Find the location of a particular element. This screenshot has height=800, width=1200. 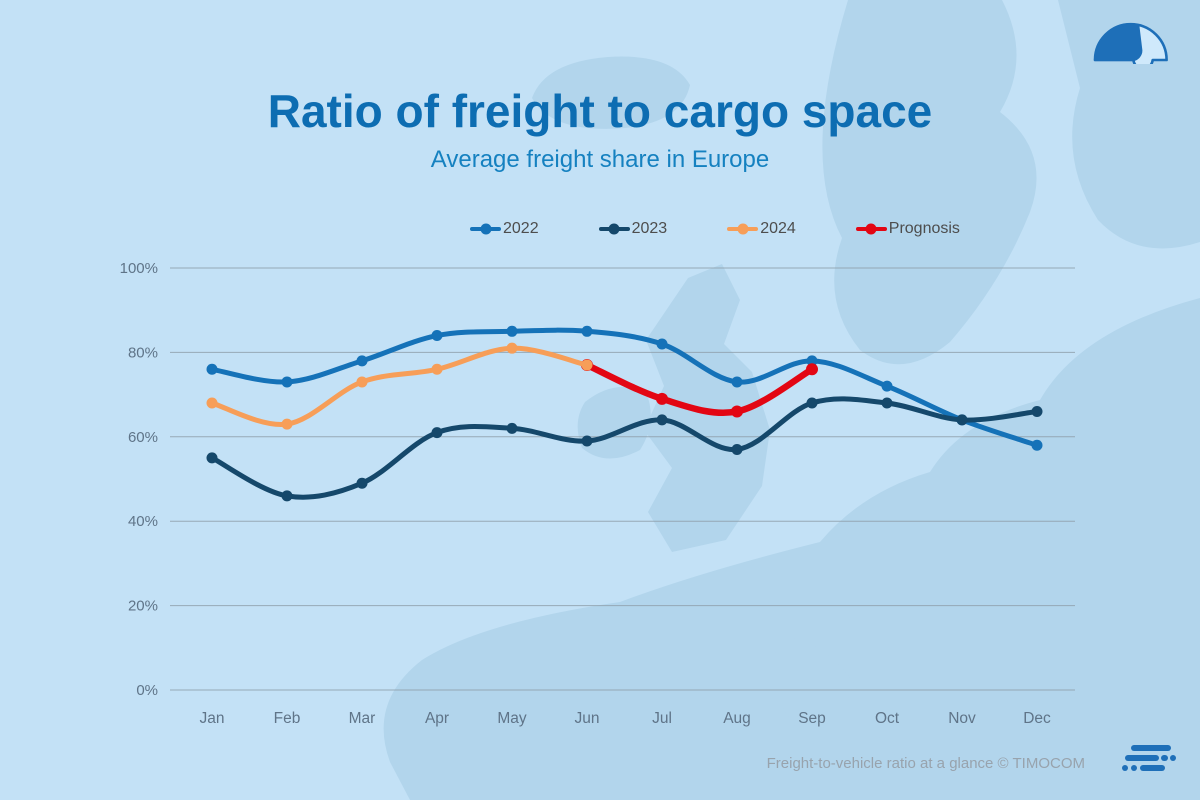

y-axis-tick-label: 40% is located at coordinates (143, 521).